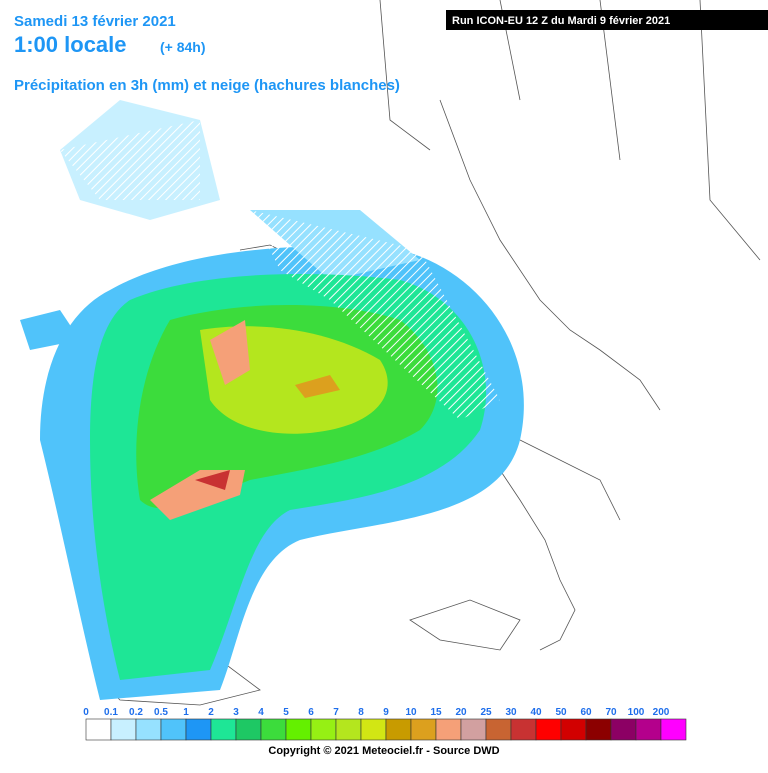  Describe the element at coordinates (436, 712) in the screenshot. I see `legend-label: 15` at that location.